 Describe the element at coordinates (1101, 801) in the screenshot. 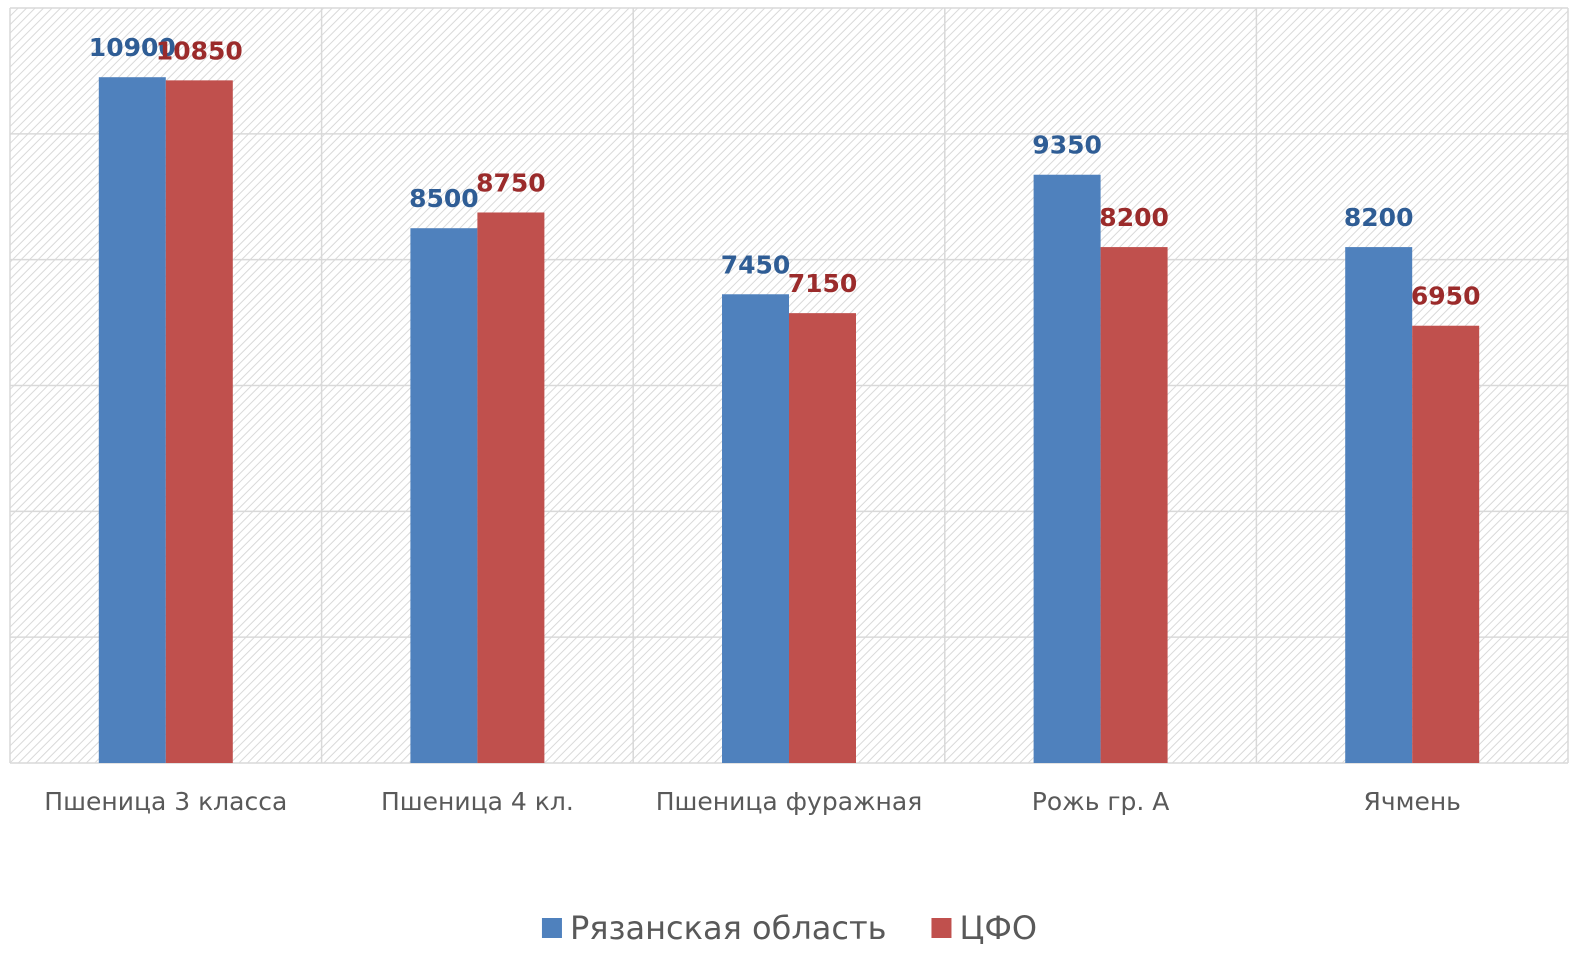

I see `x-tick-label: Рожь гр. А` at that location.